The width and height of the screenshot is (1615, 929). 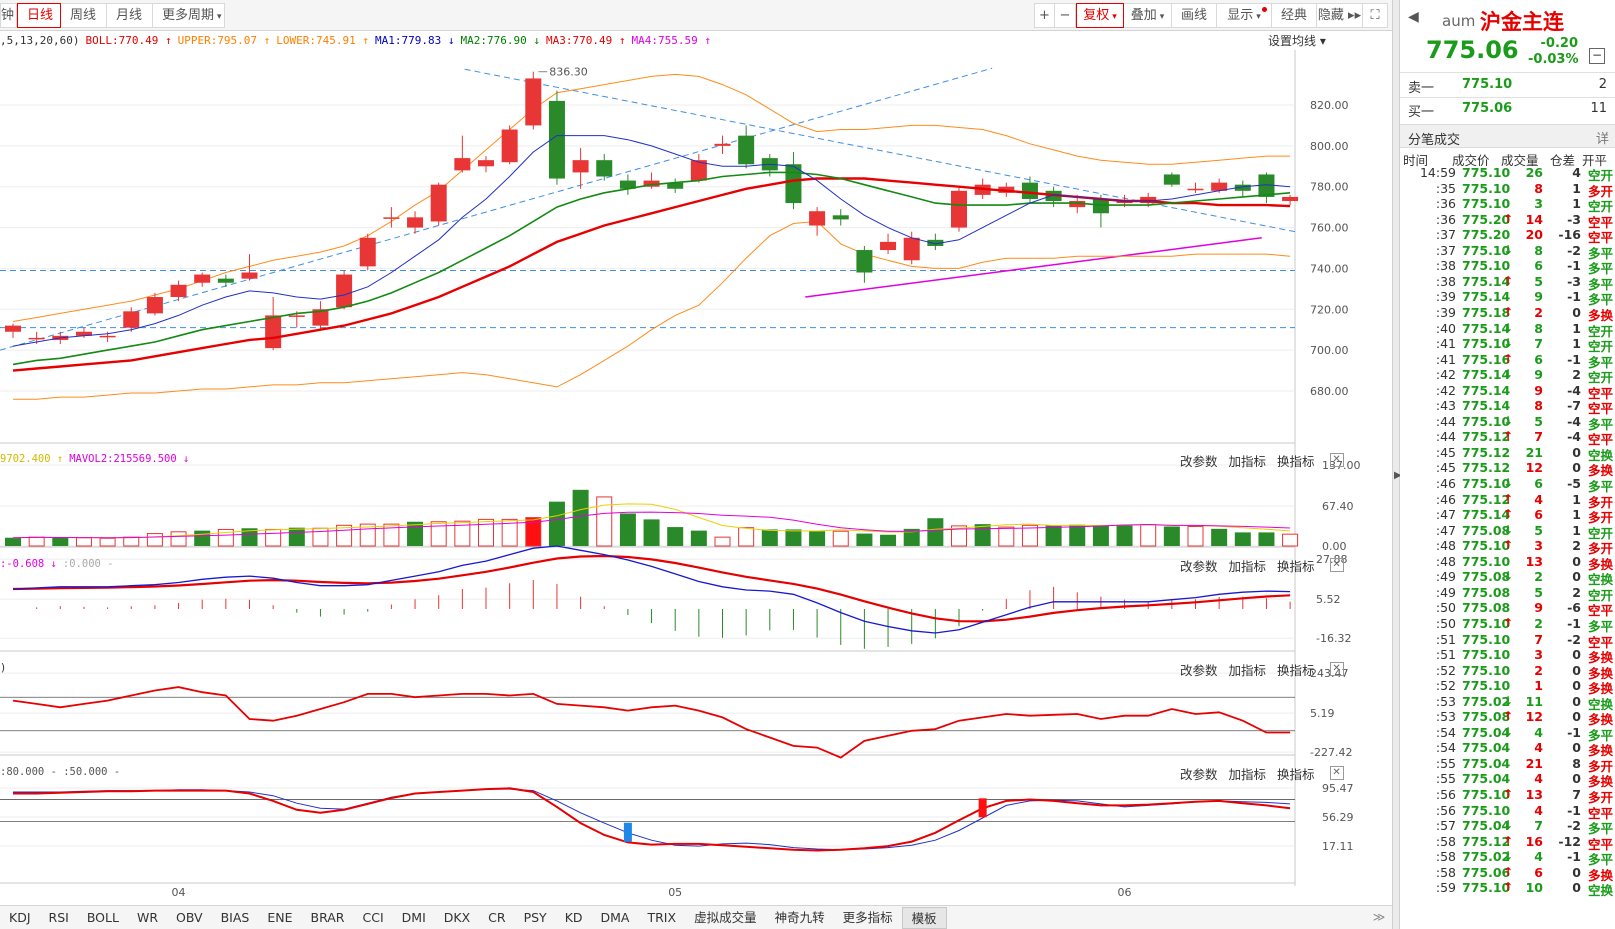 I want to click on tick-time: :45, so click(x=1445, y=452).